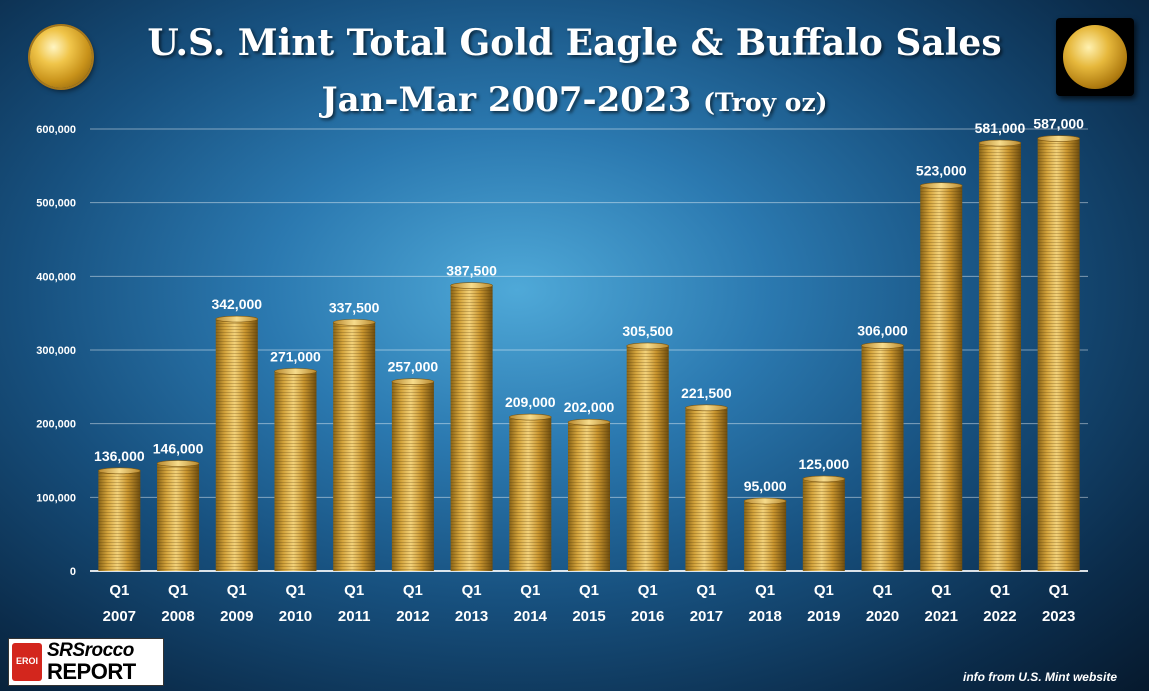  What do you see at coordinates (941, 171) in the screenshot?
I see `data-label: 523,000` at bounding box center [941, 171].